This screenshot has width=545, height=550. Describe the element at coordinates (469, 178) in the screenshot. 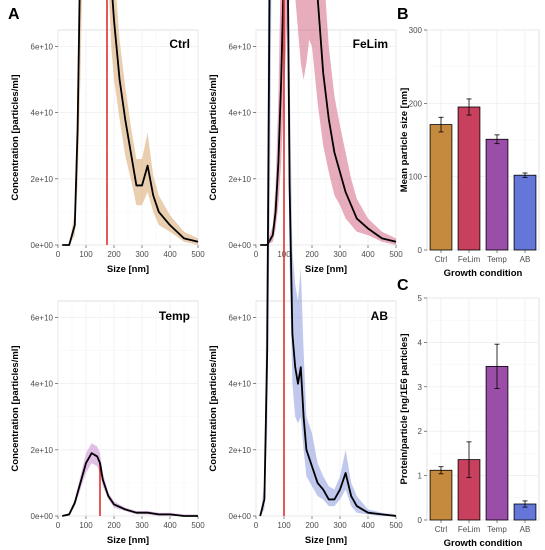

I see `bar-felim` at that location.